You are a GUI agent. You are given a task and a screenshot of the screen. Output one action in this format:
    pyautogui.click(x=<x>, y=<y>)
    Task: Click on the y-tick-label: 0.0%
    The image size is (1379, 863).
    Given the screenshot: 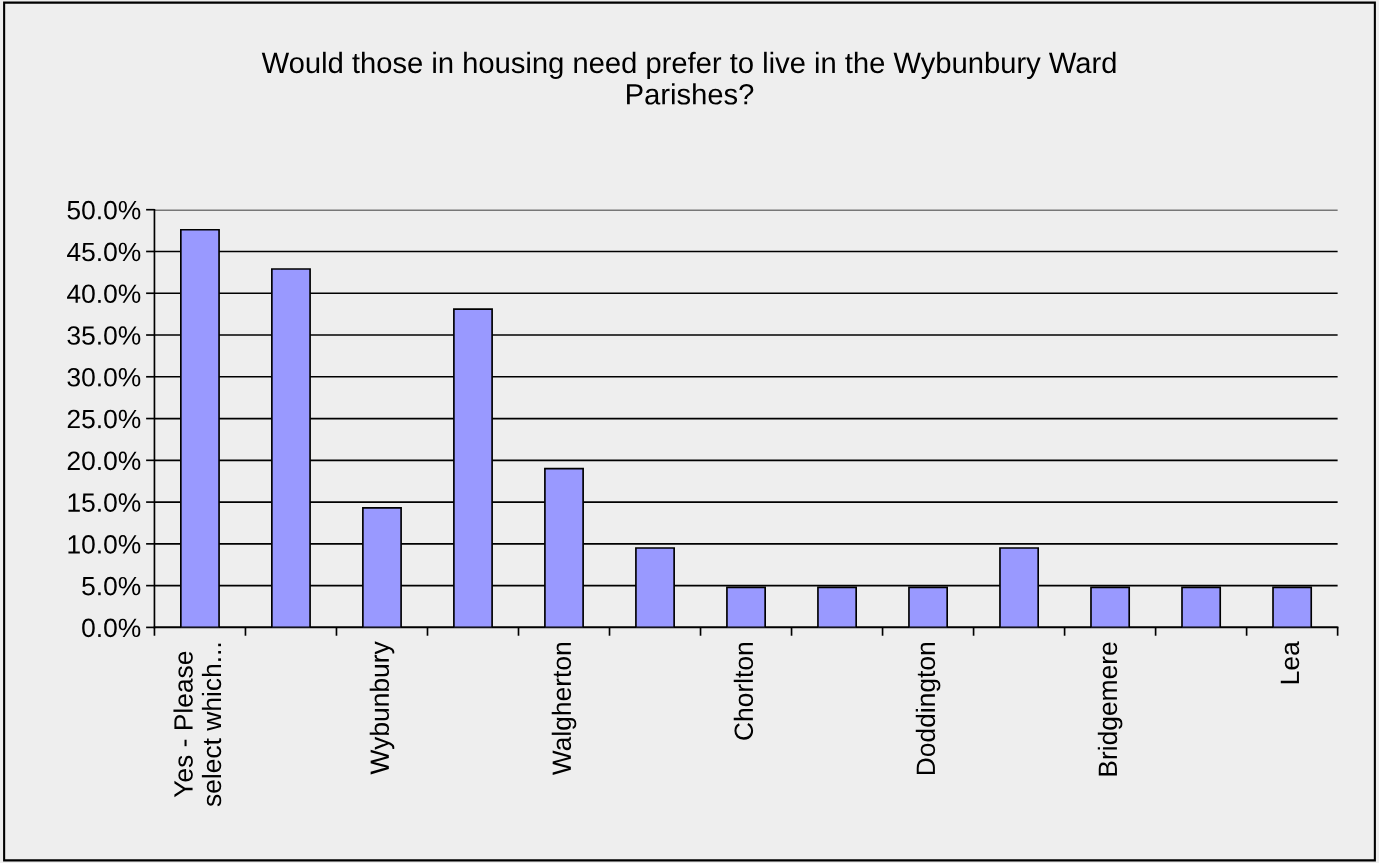 What is the action you would take?
    pyautogui.click(x=111, y=628)
    